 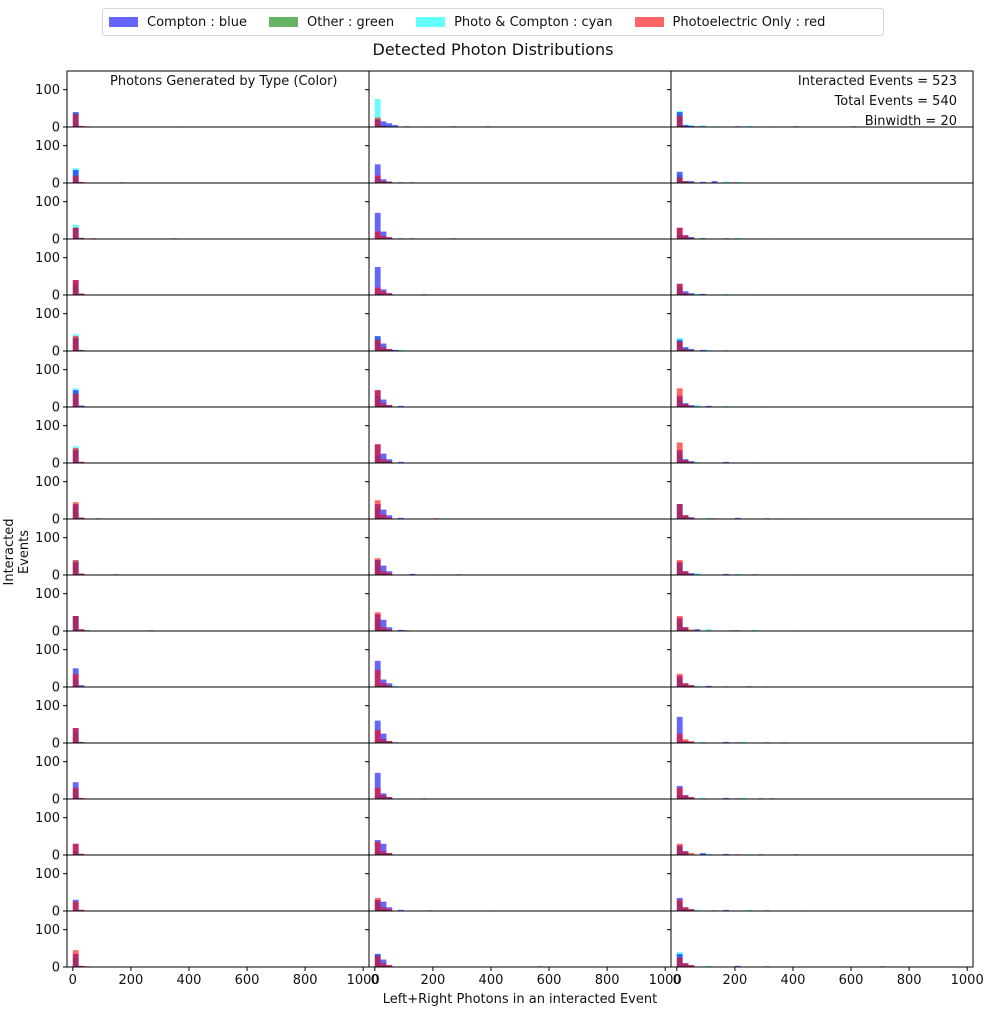 What do you see at coordinates (123, 22) in the screenshot?
I see `legend-swatch-compton` at bounding box center [123, 22].